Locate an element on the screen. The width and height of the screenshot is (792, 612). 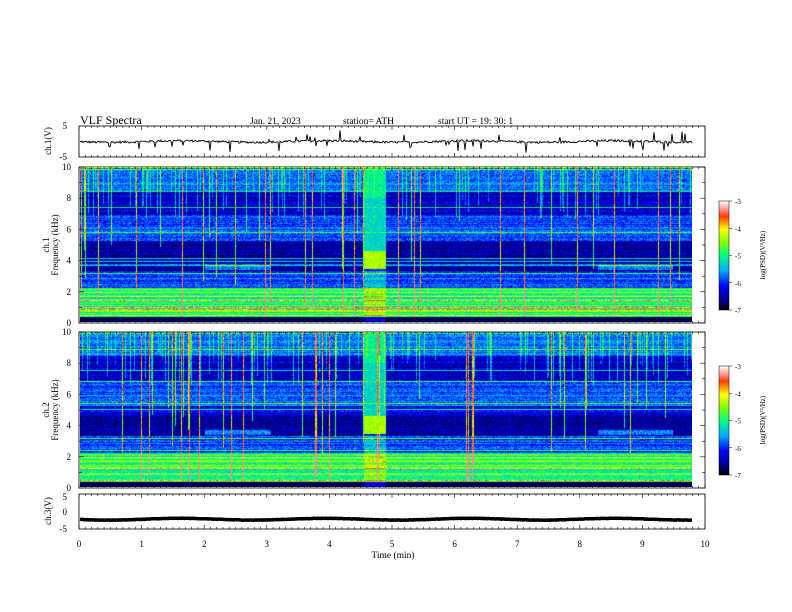
x-tick-label: 2 is located at coordinates (204, 544).